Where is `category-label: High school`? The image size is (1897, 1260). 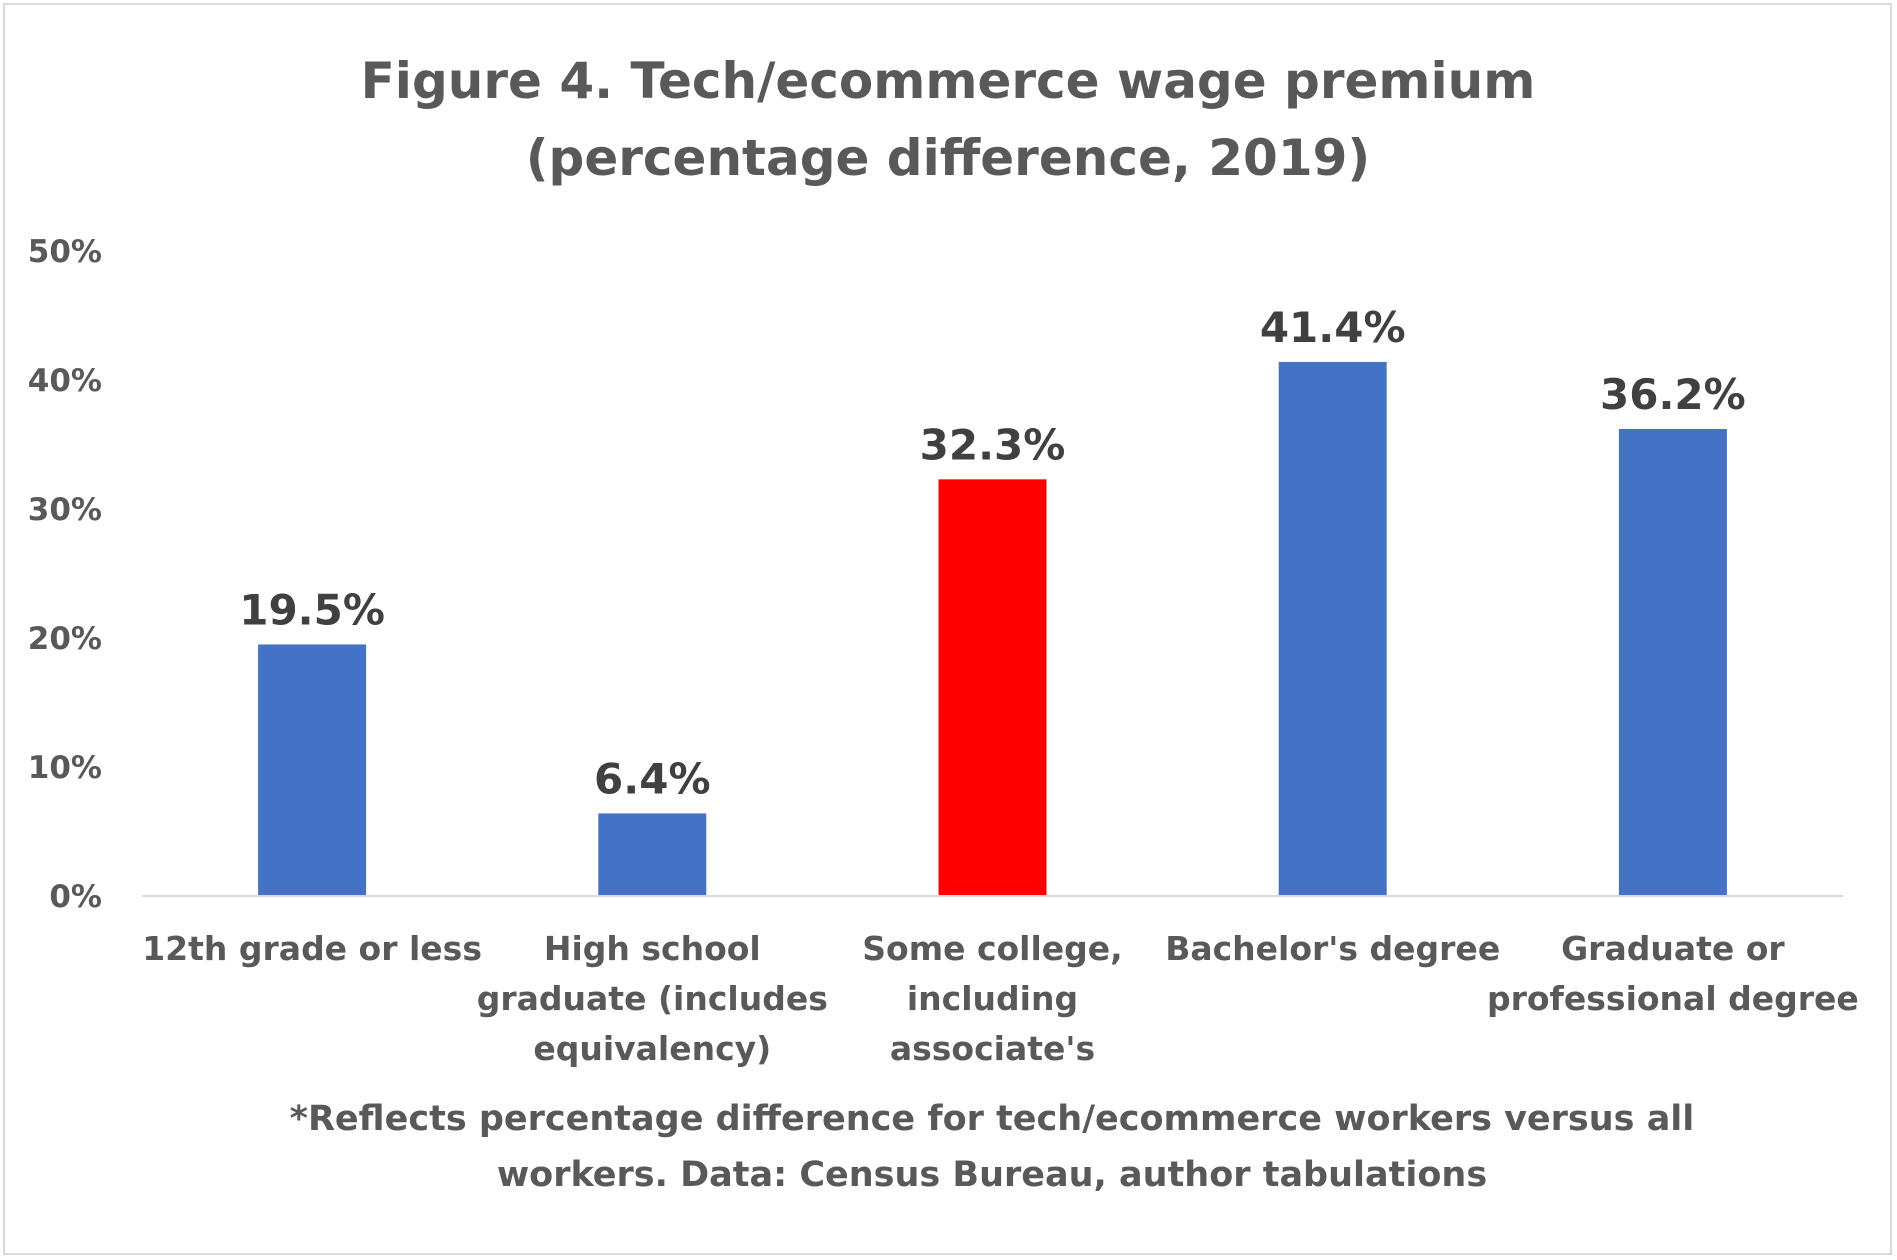
category-label: High school is located at coordinates (652, 948).